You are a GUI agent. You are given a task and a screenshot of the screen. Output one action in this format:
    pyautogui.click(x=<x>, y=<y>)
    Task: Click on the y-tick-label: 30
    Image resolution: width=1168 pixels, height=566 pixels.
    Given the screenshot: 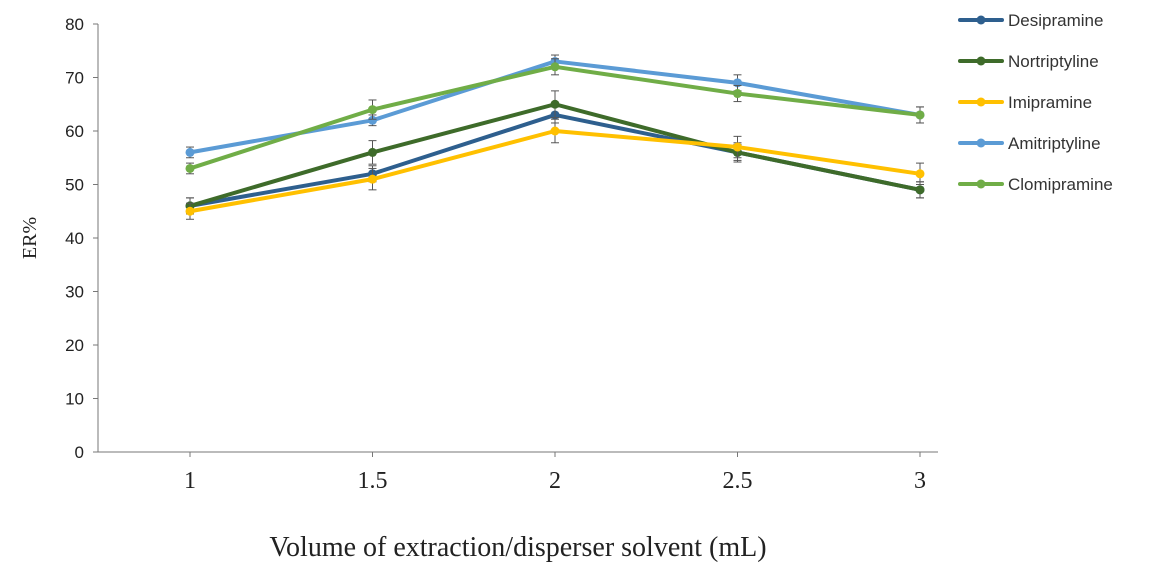 What is the action you would take?
    pyautogui.click(x=74, y=292)
    